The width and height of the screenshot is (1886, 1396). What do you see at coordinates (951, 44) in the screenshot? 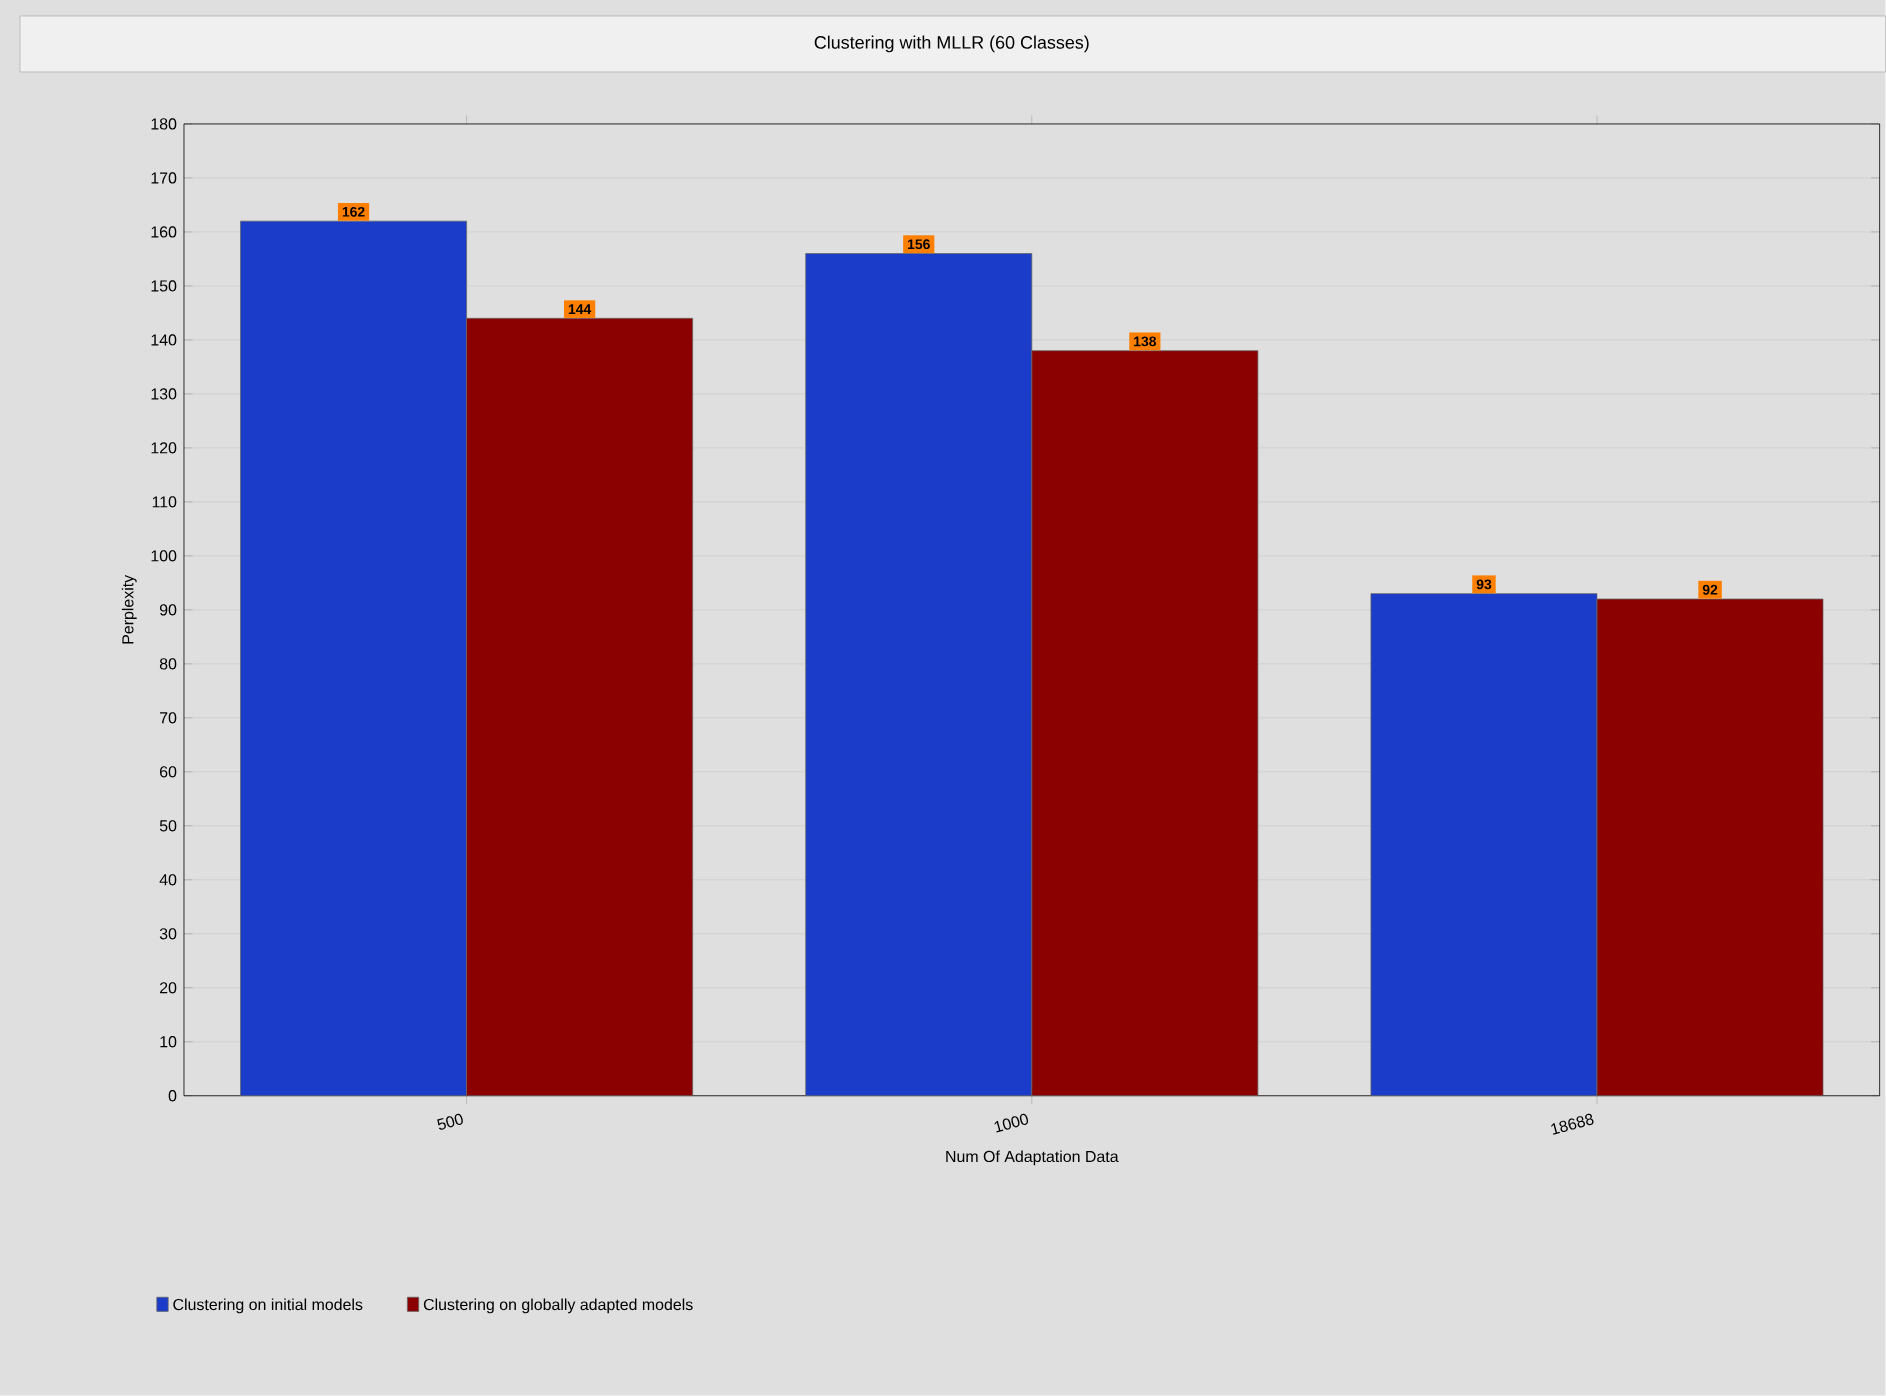
I see `chart-title: Clustering with MLLR (60 Classes)` at bounding box center [951, 44].